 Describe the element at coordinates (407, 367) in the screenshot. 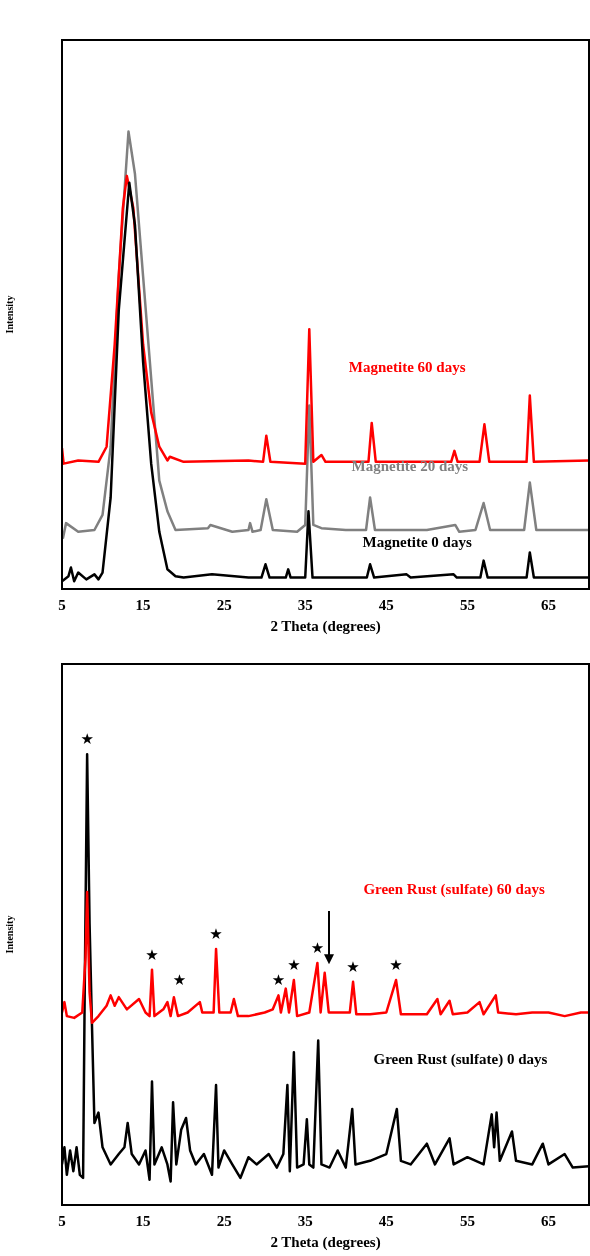

I see `text: Magnetite 60 days` at that location.